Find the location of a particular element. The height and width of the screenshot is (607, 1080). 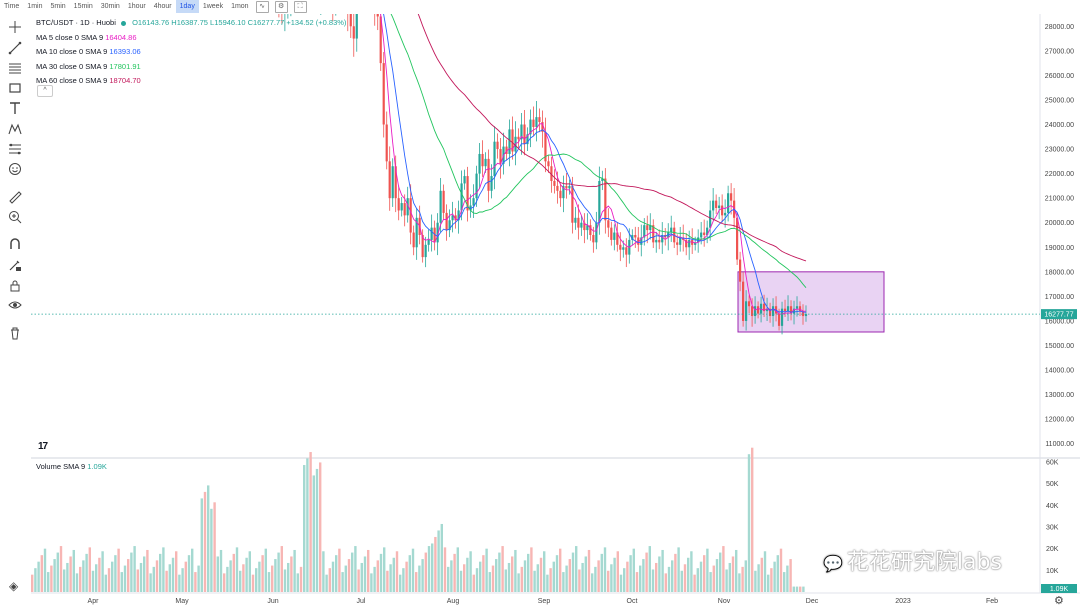

timeframe-1day: 1day is located at coordinates (187, 6).